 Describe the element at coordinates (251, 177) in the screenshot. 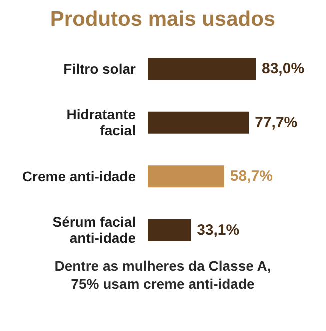

I see `data-label: 58,7%` at that location.